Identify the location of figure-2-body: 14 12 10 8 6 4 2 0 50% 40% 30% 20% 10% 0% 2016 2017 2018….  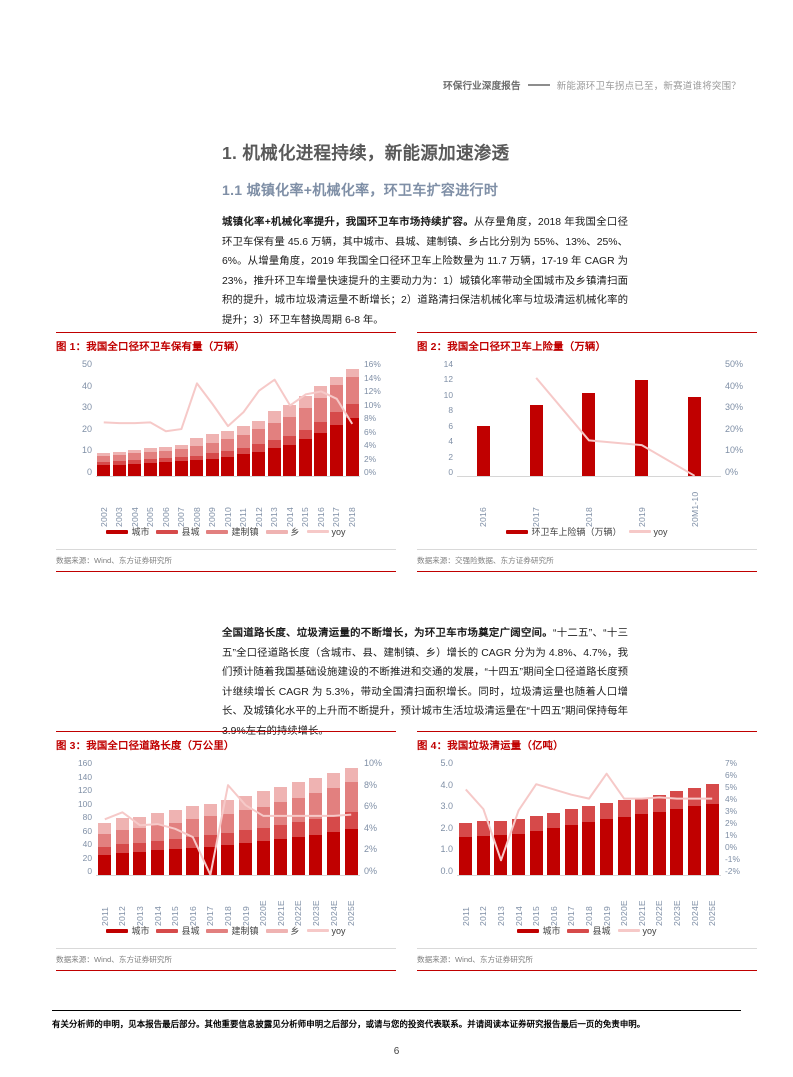
(587, 451).